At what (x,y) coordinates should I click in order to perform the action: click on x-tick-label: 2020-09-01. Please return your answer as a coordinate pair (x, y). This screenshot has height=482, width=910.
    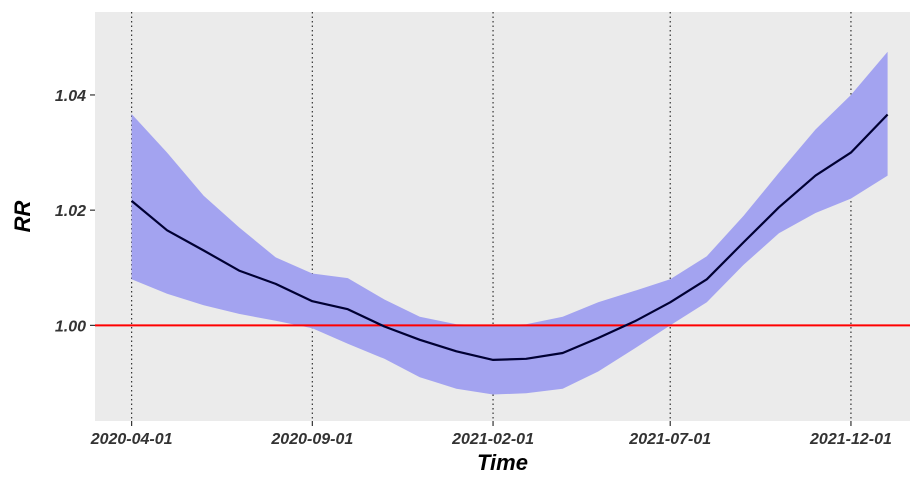
    Looking at the image, I should click on (311, 439).